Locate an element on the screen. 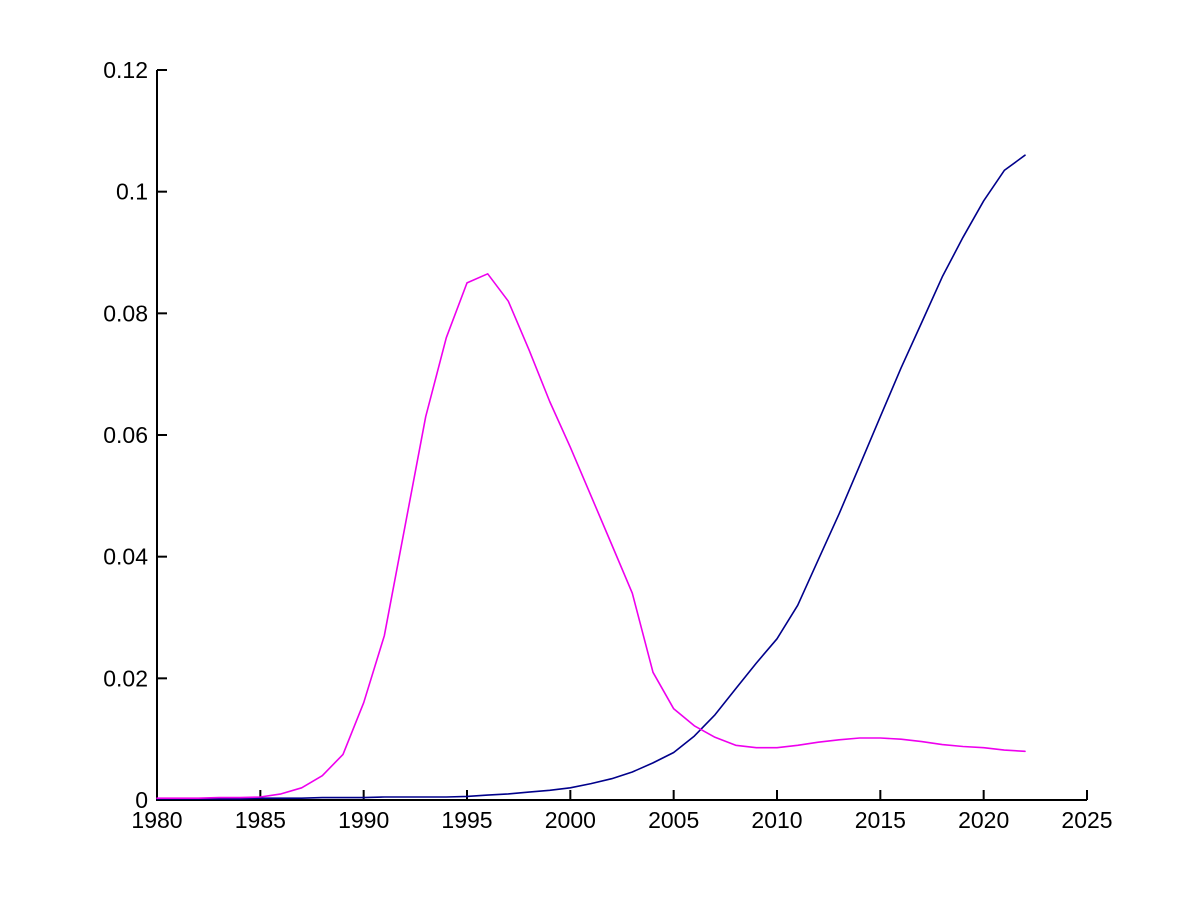 Image resolution: width=1200 pixels, height=900 pixels. x-tick-label: 2000 is located at coordinates (570, 820).